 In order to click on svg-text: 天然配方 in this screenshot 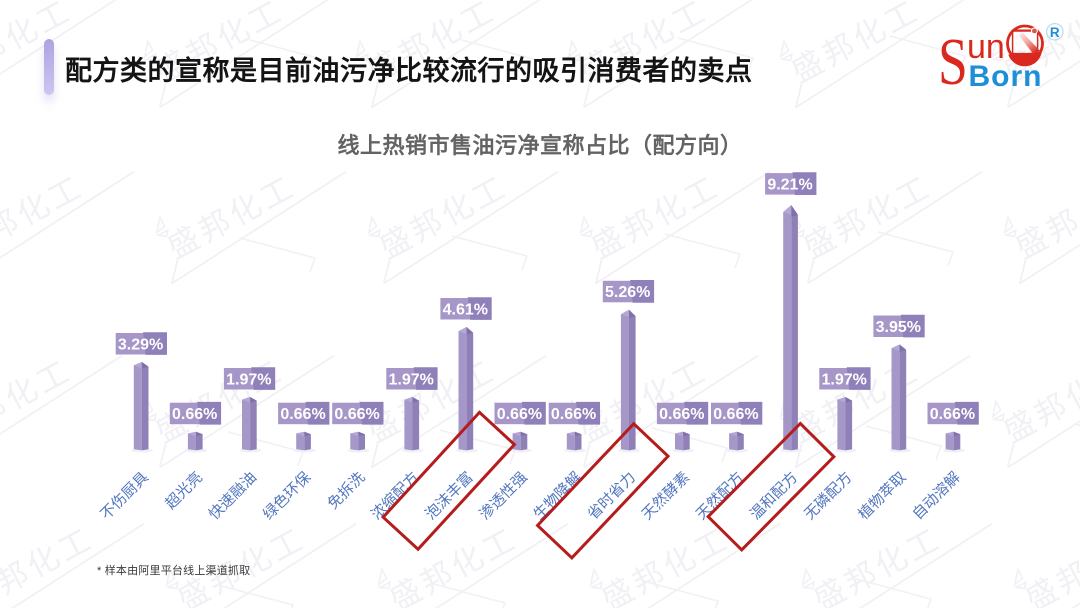, I will do `click(720, 496)`.